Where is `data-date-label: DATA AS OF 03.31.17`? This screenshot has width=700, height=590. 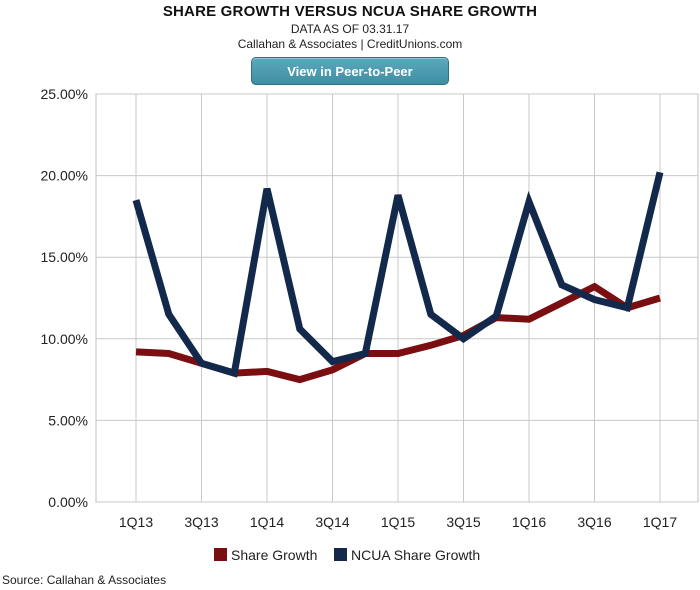 data-date-label: DATA AS OF 03.31.17 is located at coordinates (350, 29).